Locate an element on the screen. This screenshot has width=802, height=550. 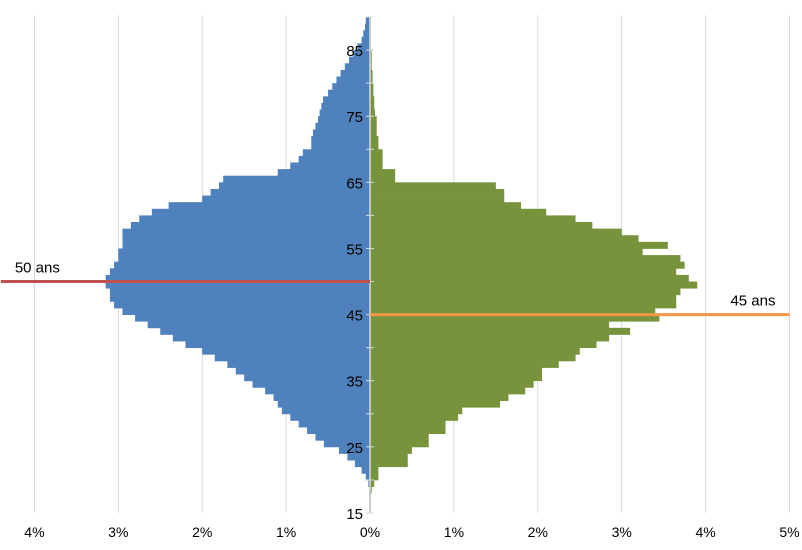
x-tick-label: 3% is located at coordinates (118, 532).